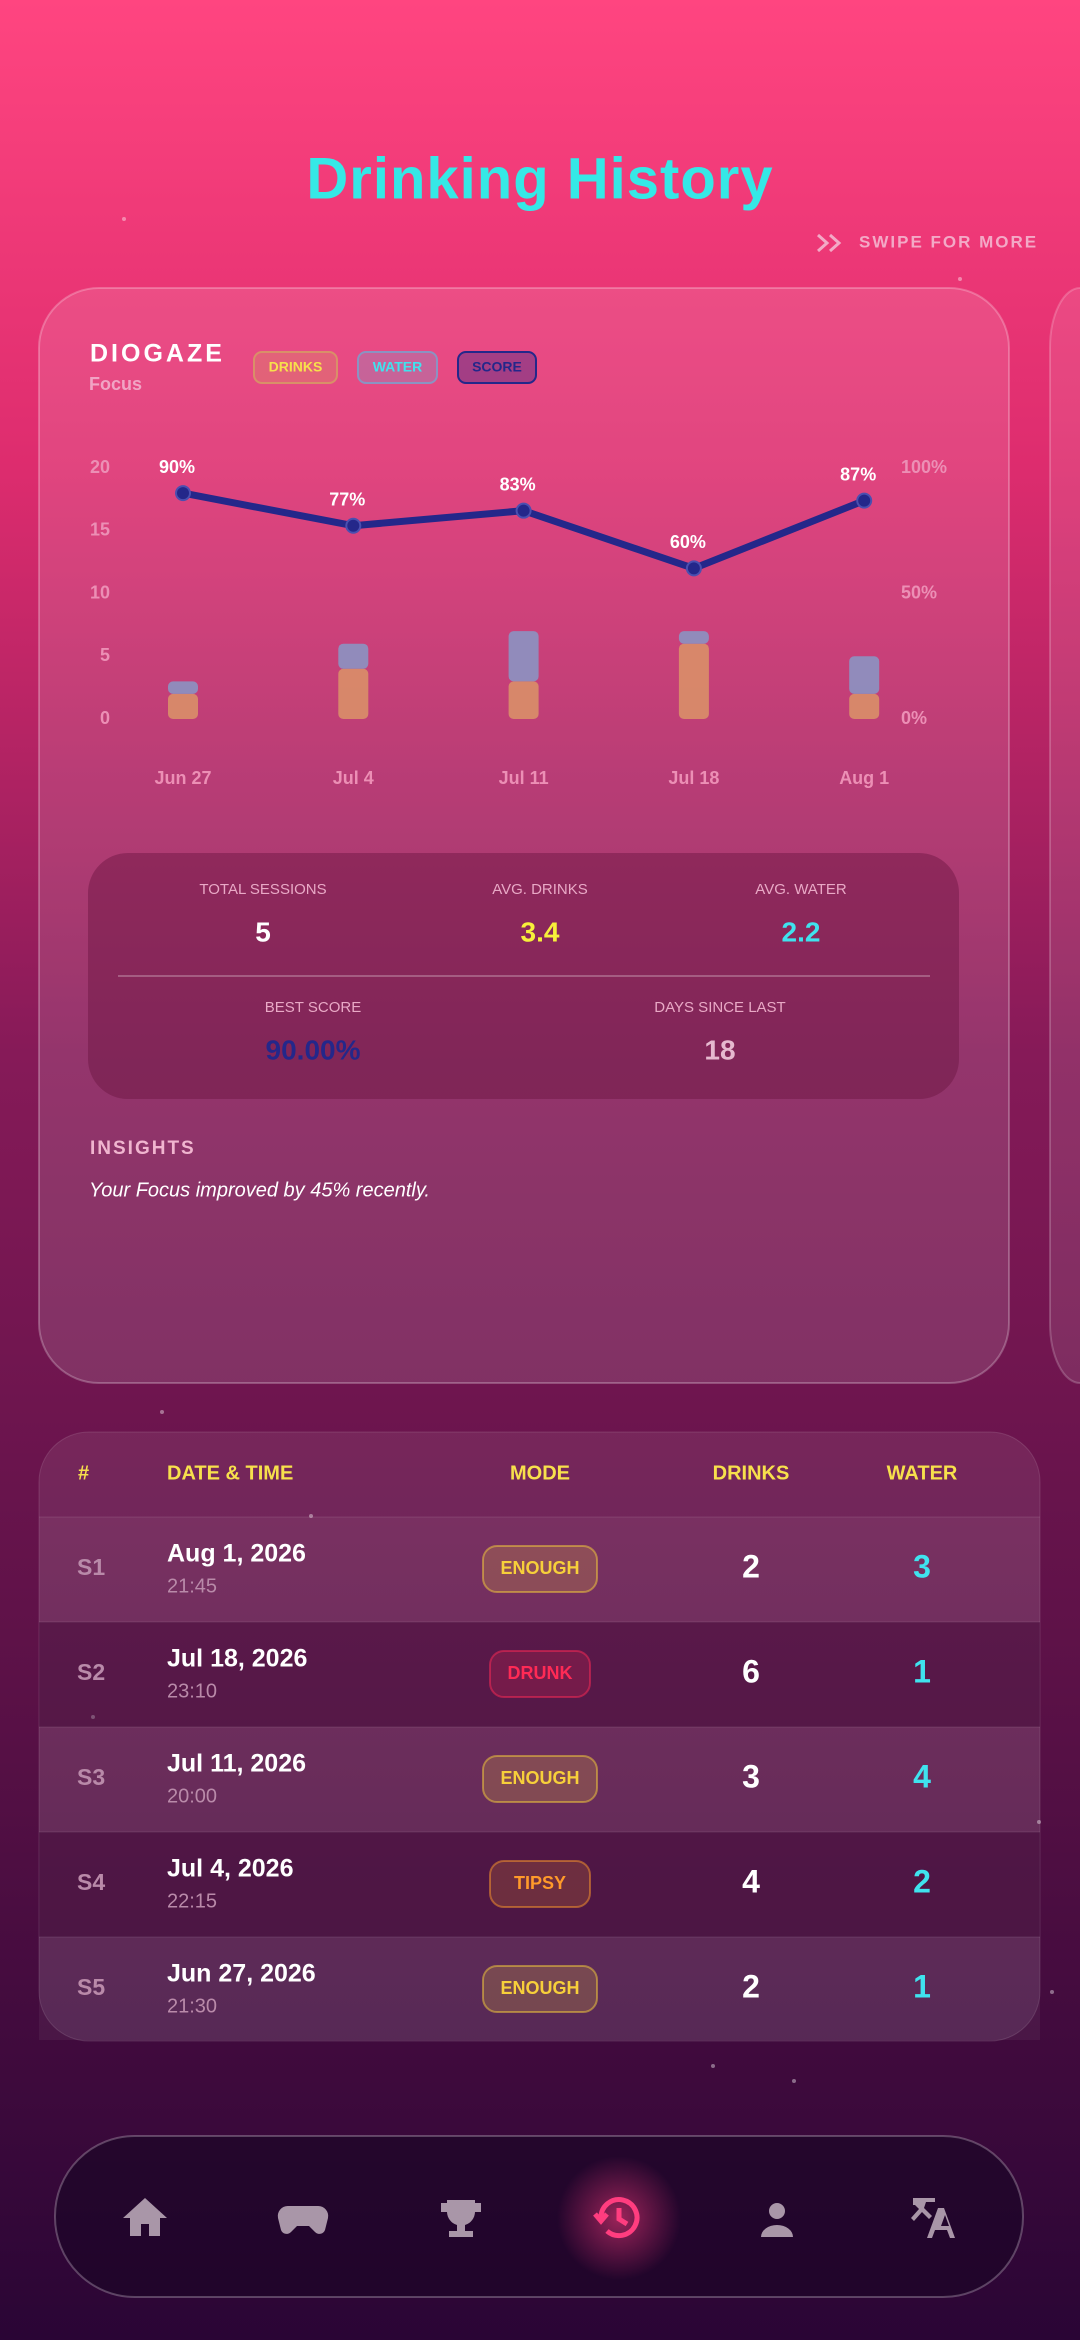 This screenshot has height=2340, width=1080. Describe the element at coordinates (192, 1586) in the screenshot. I see `session-time: 21:45` at that location.